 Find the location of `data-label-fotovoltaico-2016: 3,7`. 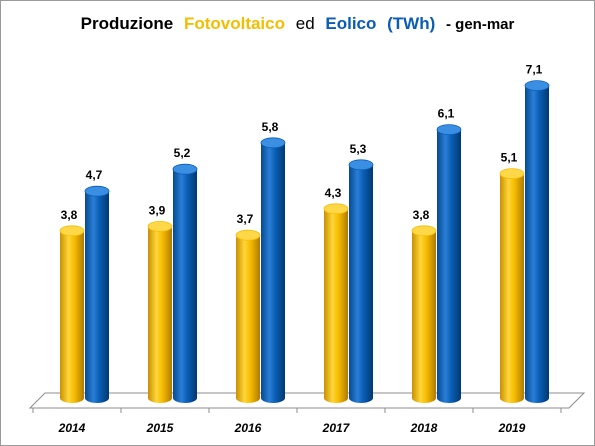

data-label-fotovoltaico-2016: 3,7 is located at coordinates (245, 219).